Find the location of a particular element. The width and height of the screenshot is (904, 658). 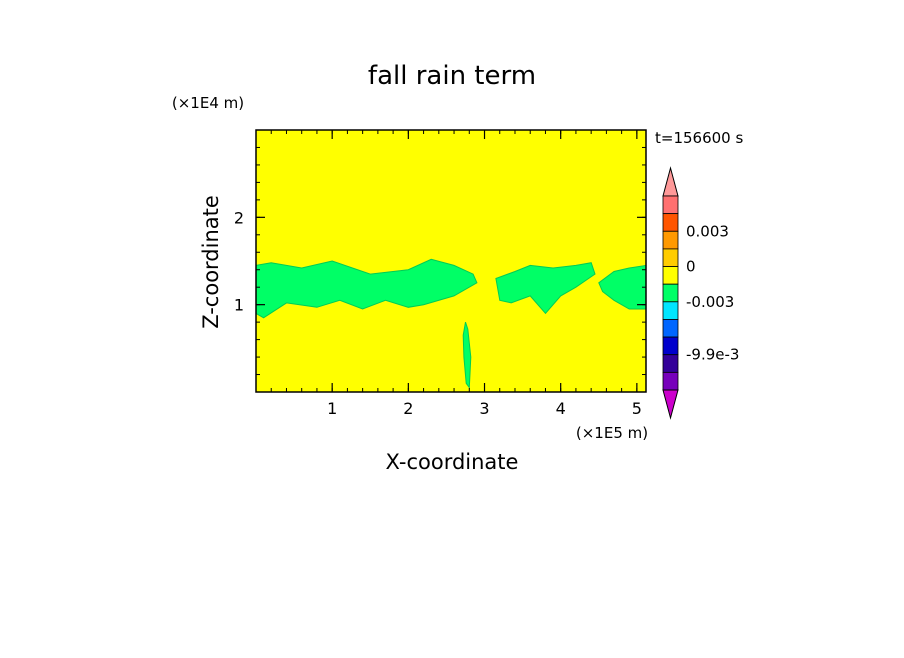

x-unit-label: (×1E5 m) is located at coordinates (612, 433).